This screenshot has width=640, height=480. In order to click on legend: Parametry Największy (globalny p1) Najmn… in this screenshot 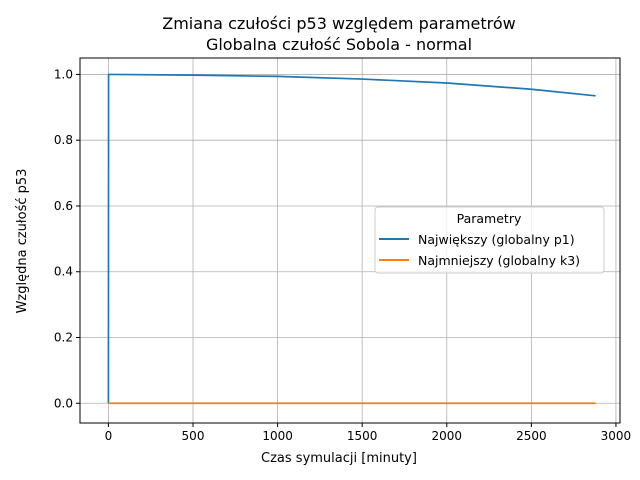, I will do `click(489, 240)`.